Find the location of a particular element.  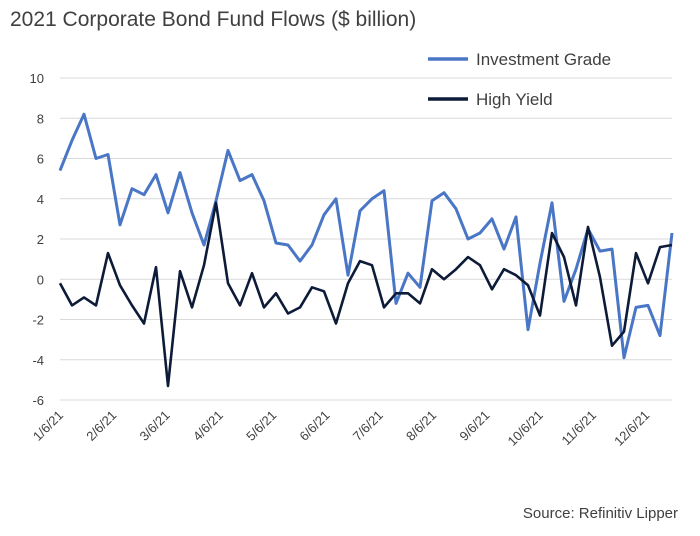

legend-label-investment-grade: Investment Grade is located at coordinates (543, 59).